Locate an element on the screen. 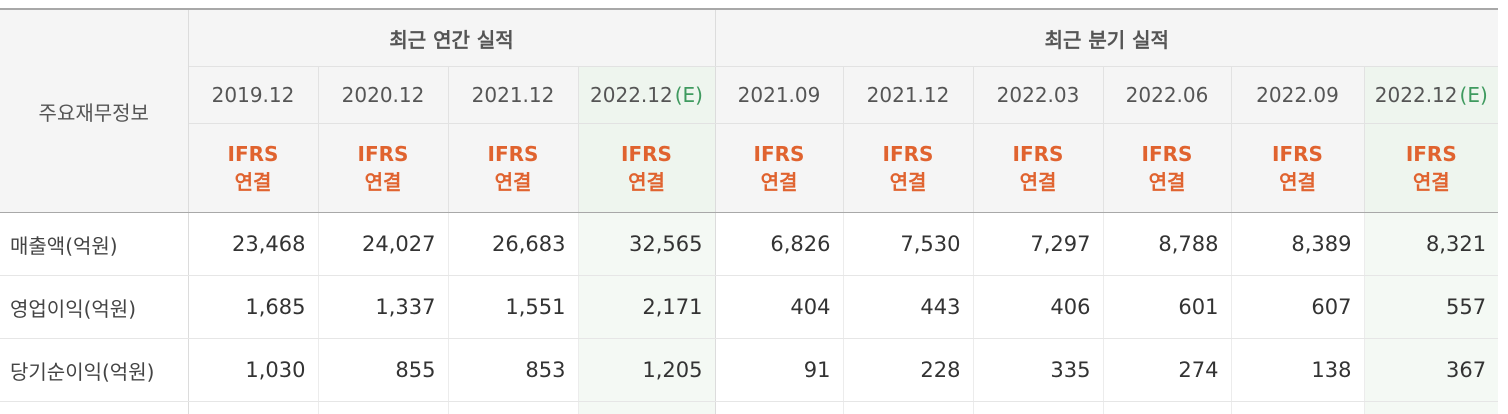  table-cell: 1,030 is located at coordinates (253, 370).